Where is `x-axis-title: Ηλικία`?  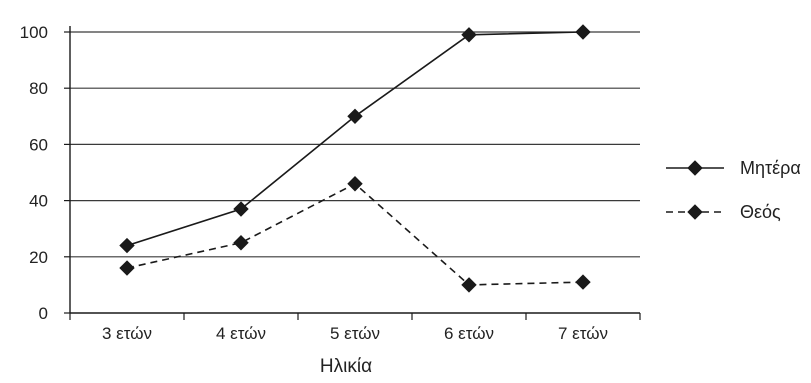
x-axis-title: Ηλικία is located at coordinates (346, 366).